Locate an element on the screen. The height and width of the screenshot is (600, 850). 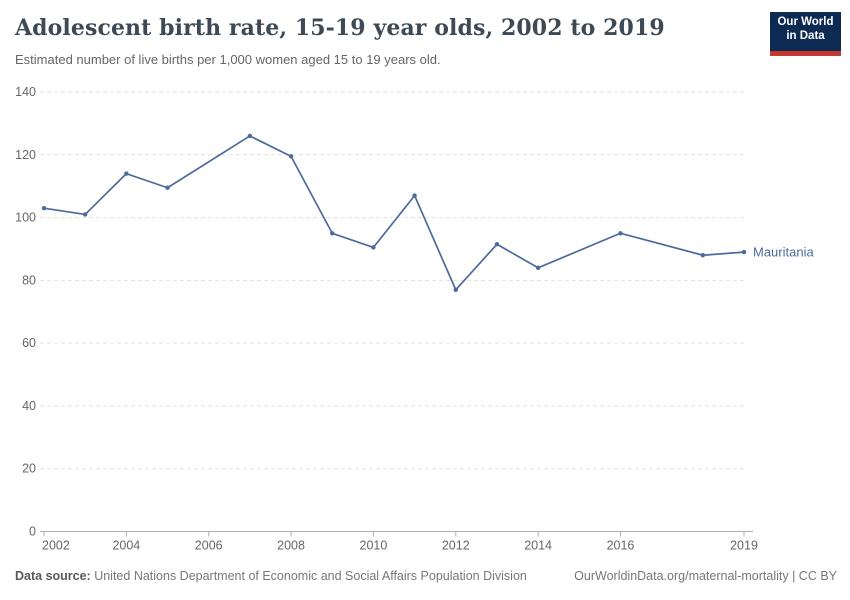
x-axis-tick-label: 2012 is located at coordinates (456, 546).